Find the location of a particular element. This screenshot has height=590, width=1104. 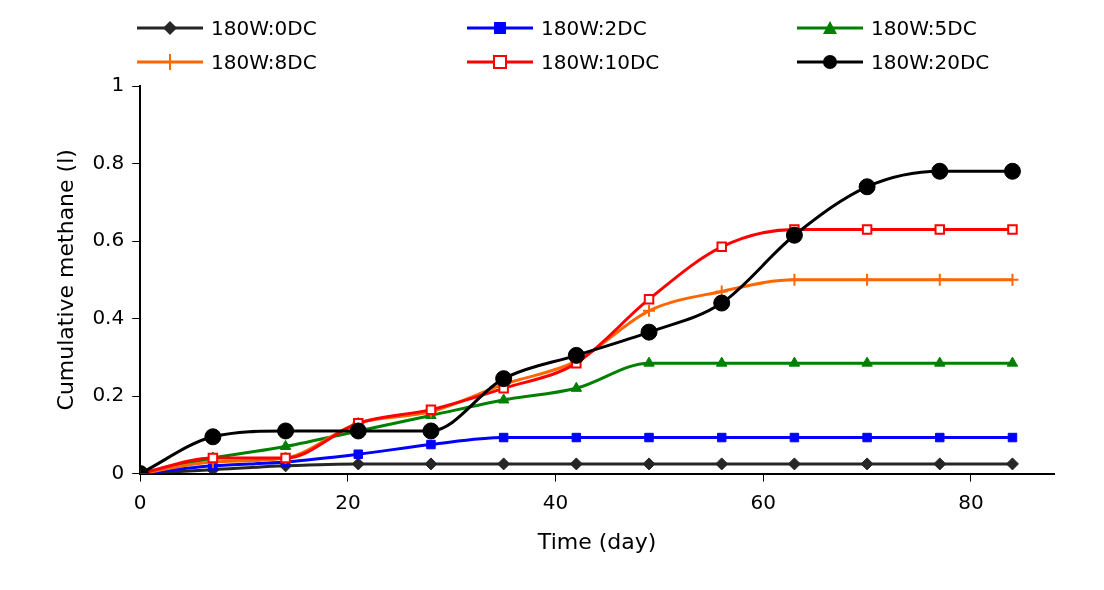

legend-label: 180W:2DC is located at coordinates (594, 28).